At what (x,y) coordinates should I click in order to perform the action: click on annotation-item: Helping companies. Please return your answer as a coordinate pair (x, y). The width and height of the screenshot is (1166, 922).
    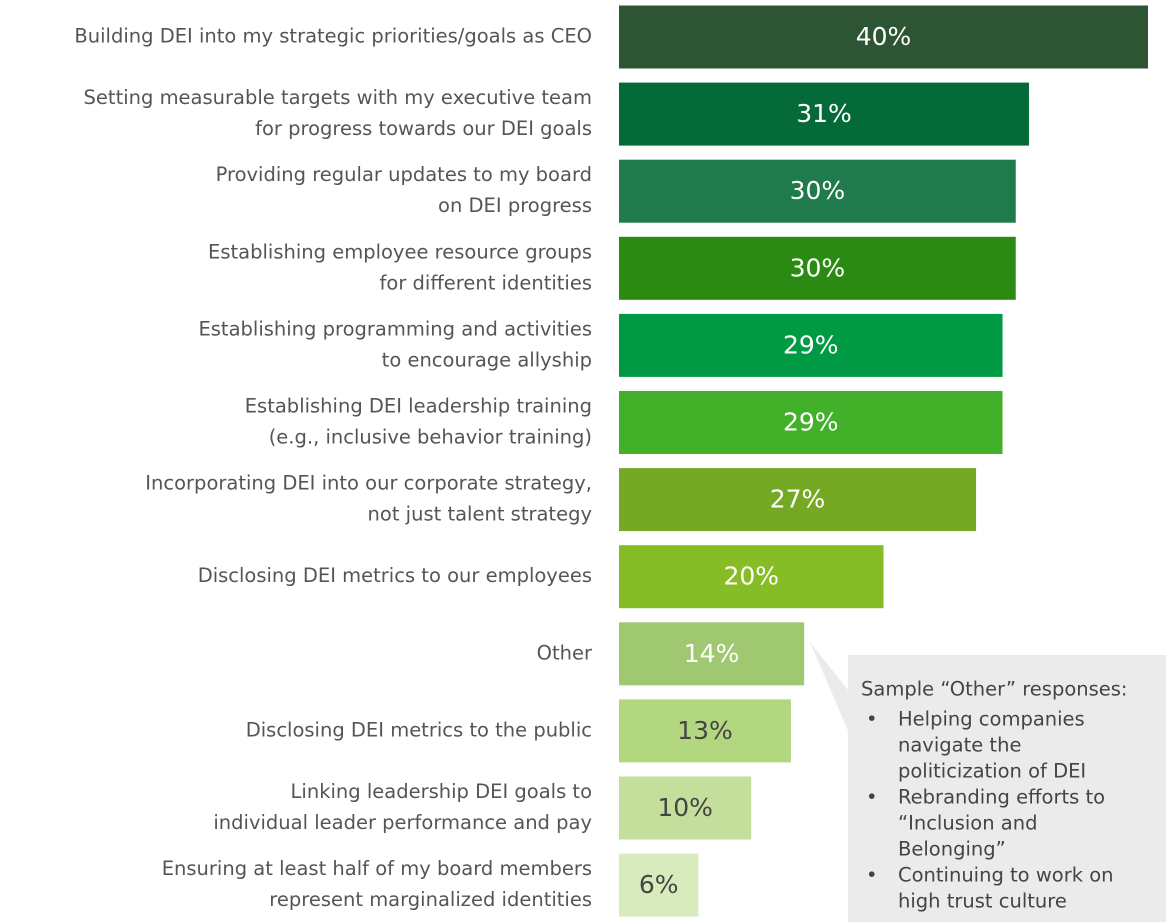
    Looking at the image, I should click on (991, 719).